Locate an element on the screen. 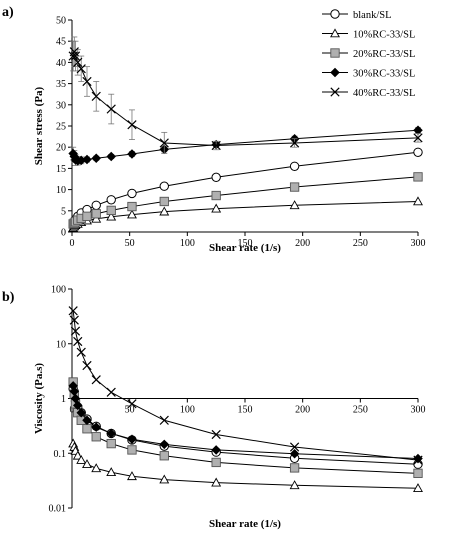 The height and width of the screenshot is (550, 473). p1-y-tick-label-2: 1 is located at coordinates (63, 399).